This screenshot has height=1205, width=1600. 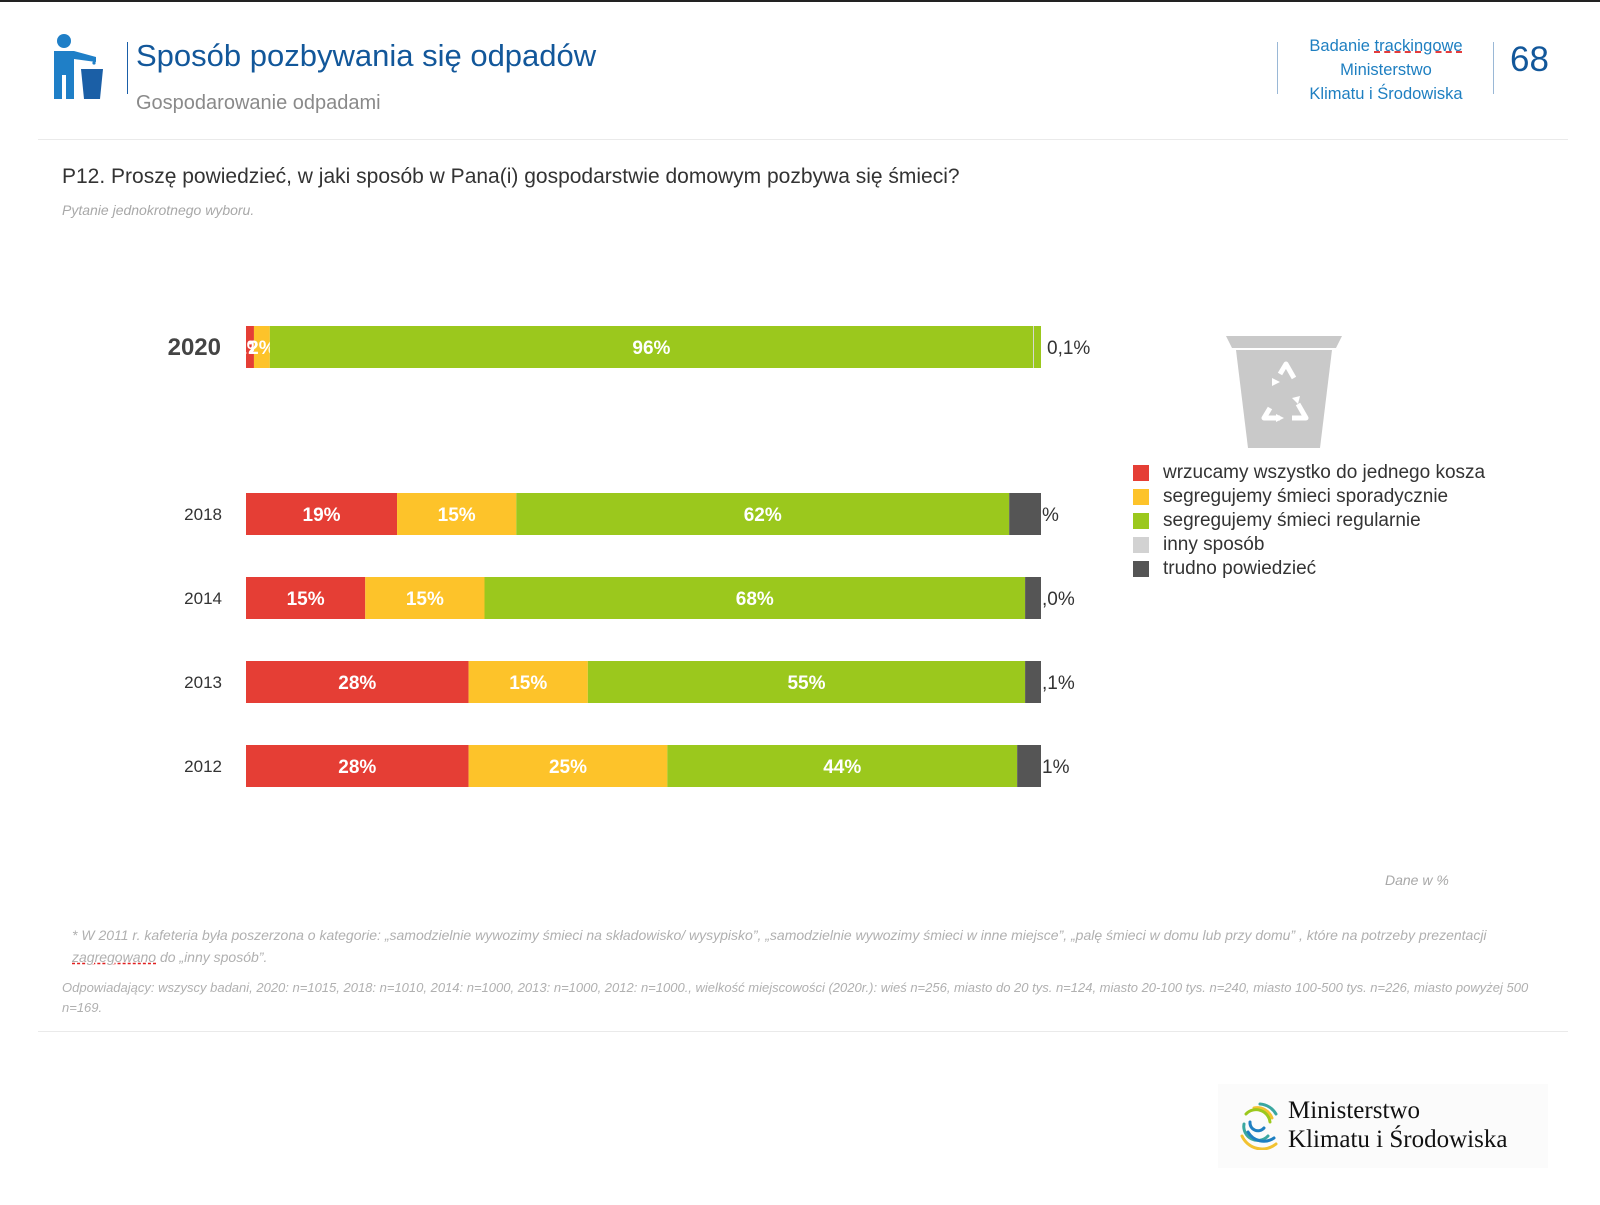 What do you see at coordinates (1342, 46) in the screenshot?
I see `study-prefix: Badanie` at bounding box center [1342, 46].